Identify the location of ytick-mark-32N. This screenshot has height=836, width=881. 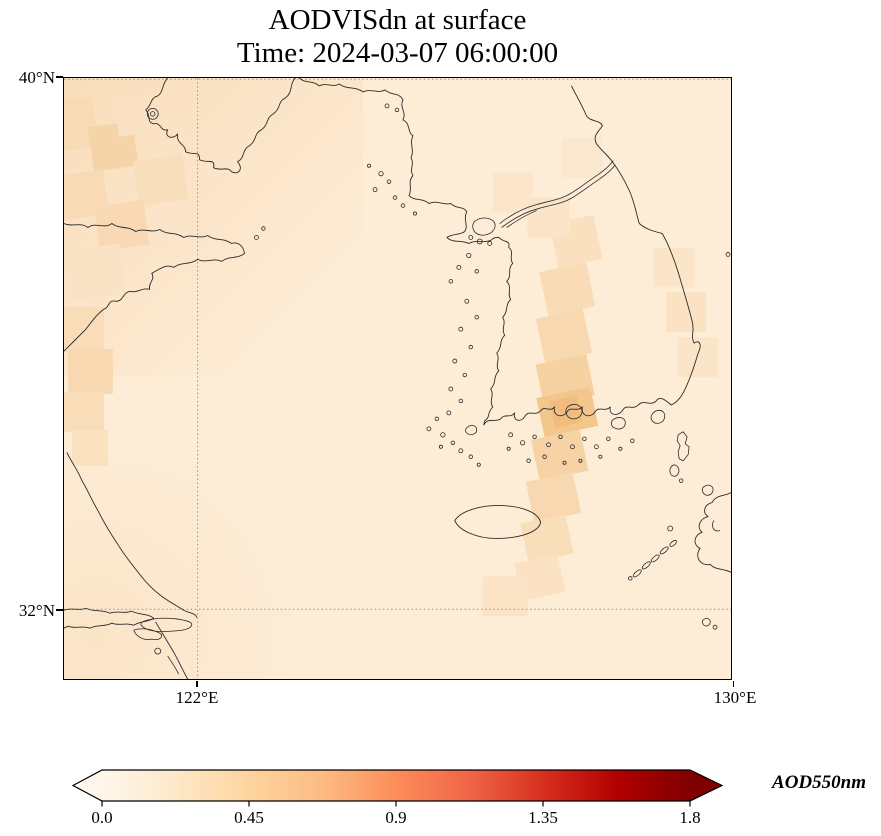
(59, 610).